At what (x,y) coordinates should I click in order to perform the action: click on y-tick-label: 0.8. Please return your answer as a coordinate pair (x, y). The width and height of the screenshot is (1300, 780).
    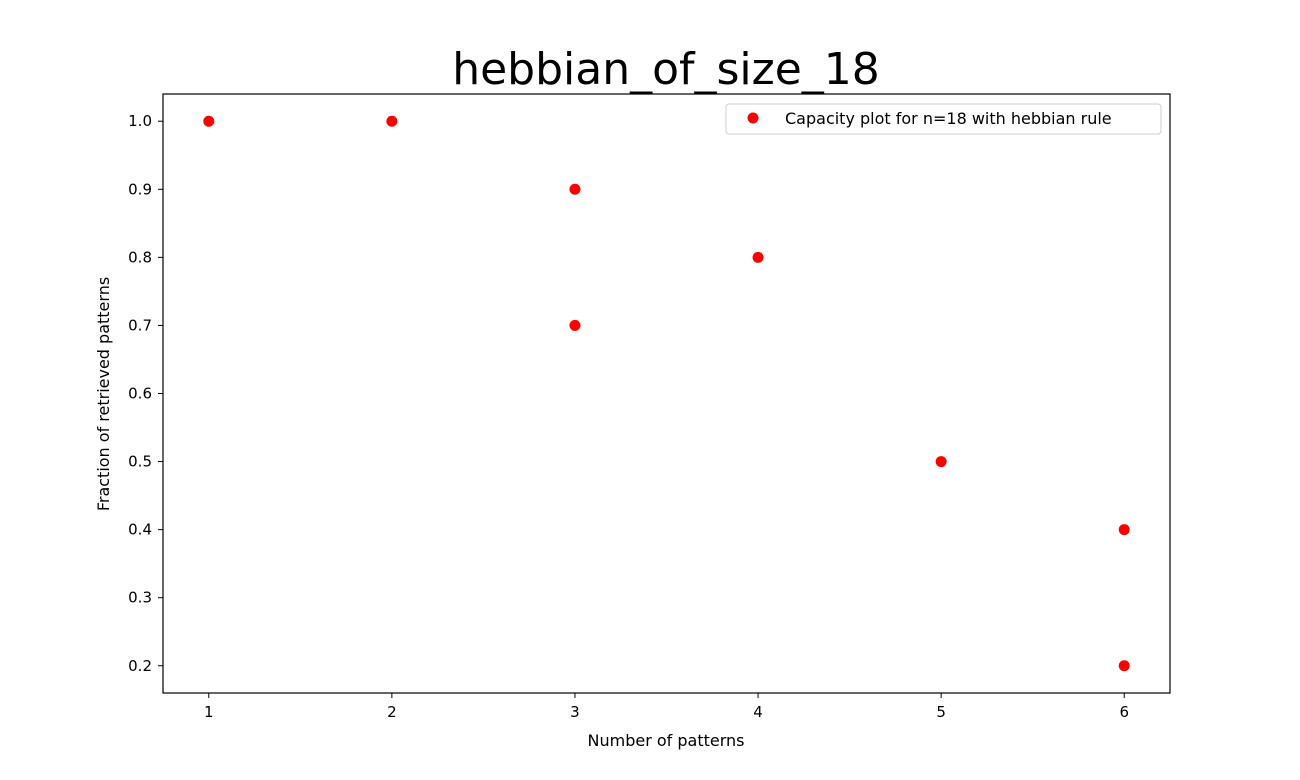
    Looking at the image, I should click on (140, 257).